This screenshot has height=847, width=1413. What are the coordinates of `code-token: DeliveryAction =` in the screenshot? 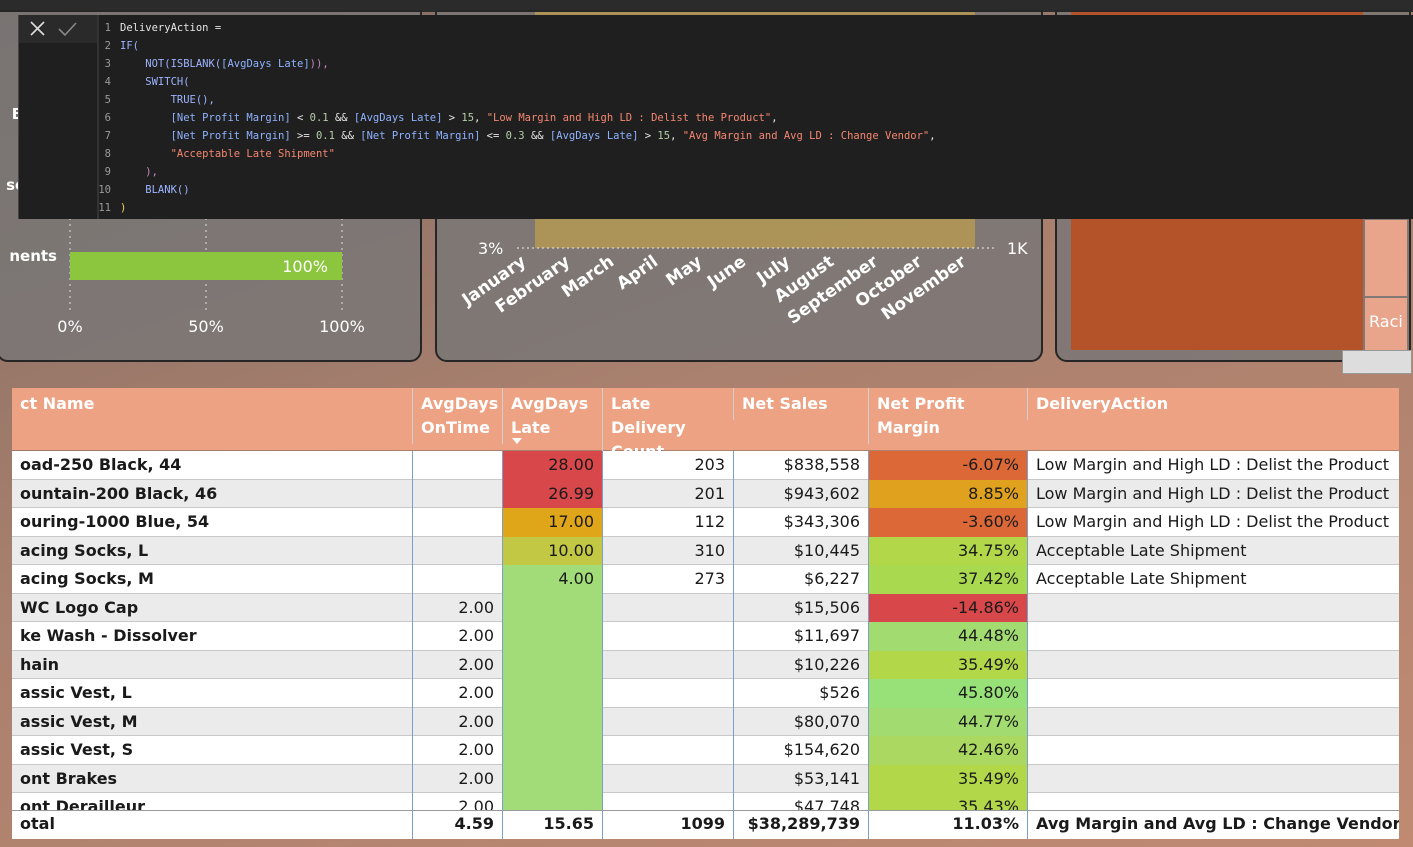 It's located at (170, 28).